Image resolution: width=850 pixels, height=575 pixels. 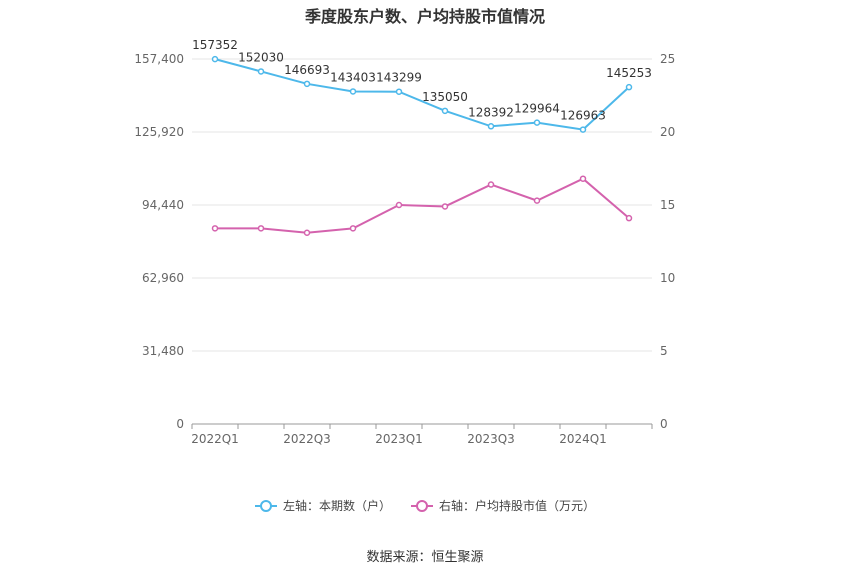 What do you see at coordinates (307, 439) in the screenshot?
I see `x-axis-tick-label: 2022Q3` at bounding box center [307, 439].